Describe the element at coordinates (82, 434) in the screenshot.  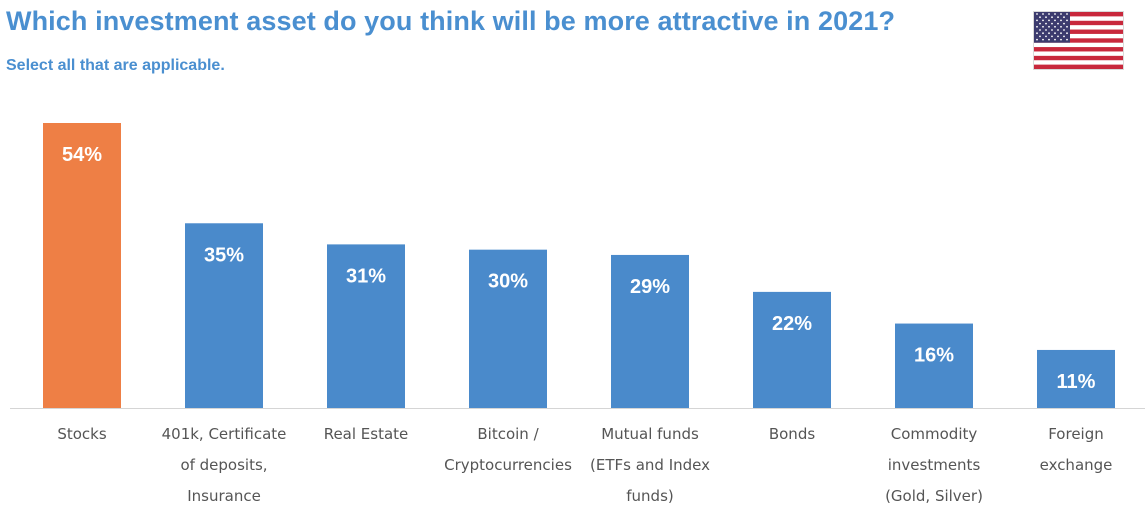
I see `category-label-0: Stocks` at that location.